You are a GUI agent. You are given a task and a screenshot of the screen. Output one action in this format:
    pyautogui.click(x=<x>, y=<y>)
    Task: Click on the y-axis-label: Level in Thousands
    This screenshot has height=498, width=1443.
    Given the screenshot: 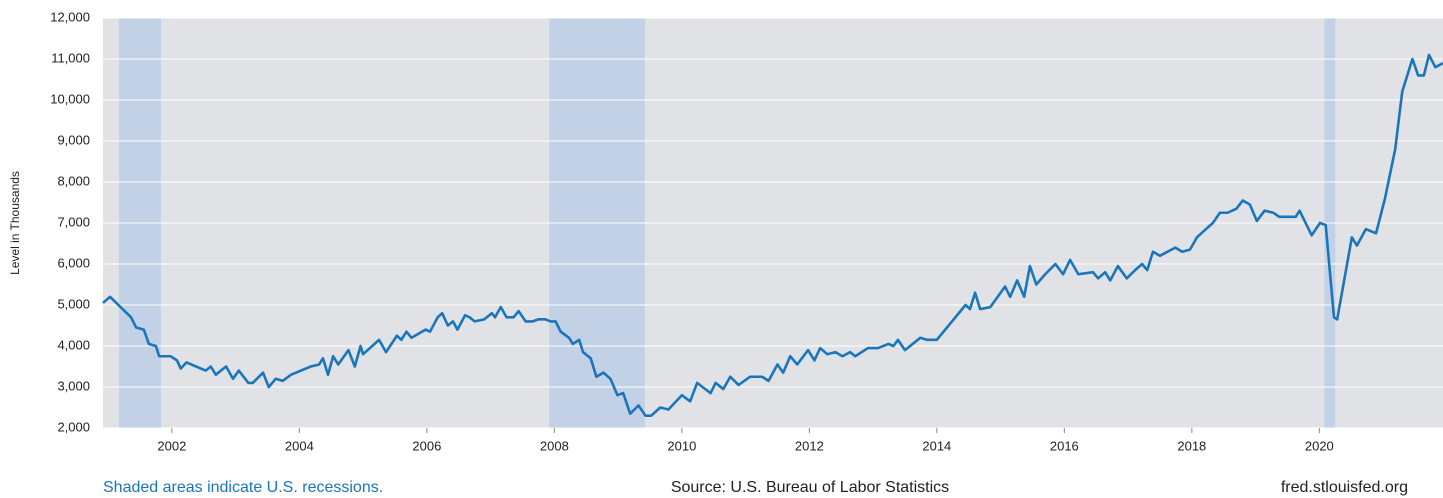 What is the action you would take?
    pyautogui.click(x=15, y=223)
    